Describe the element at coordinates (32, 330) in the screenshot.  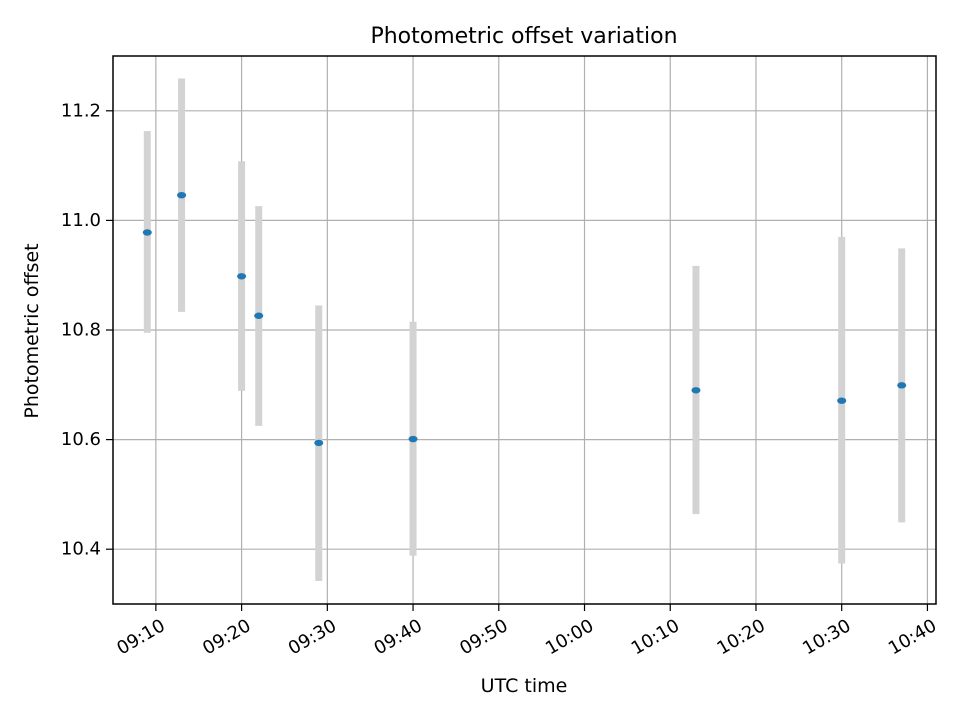
I see `y-axis-label: Photometric offset` at that location.